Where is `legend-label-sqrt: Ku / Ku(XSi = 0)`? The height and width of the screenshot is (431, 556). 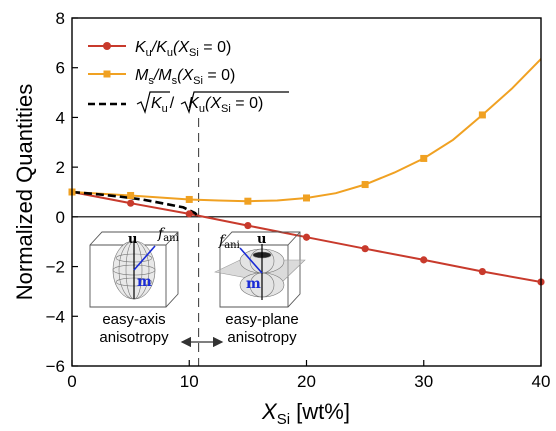 legend-label-sqrt: Ku / Ku(XSi = 0) is located at coordinates (207, 105).